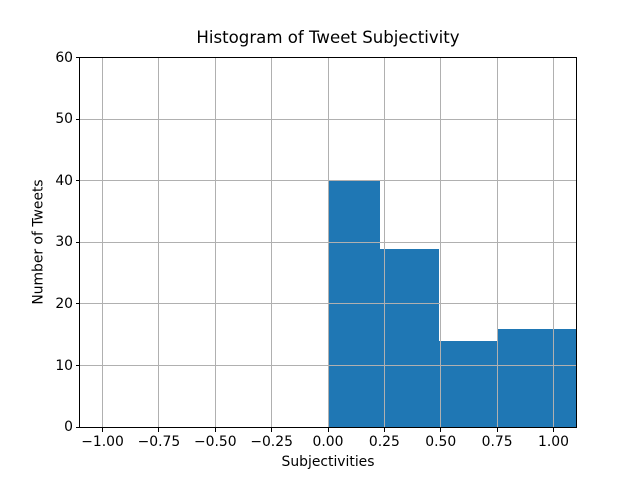 The image size is (640, 480). I want to click on y-tick-label: 10, so click(64, 365).